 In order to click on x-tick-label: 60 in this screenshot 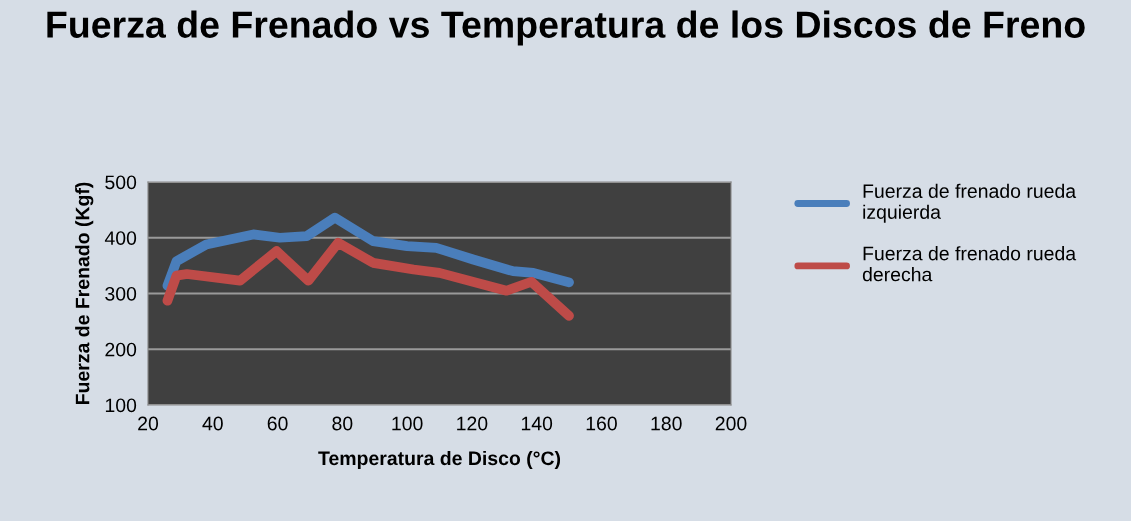, I will do `click(277, 423)`.